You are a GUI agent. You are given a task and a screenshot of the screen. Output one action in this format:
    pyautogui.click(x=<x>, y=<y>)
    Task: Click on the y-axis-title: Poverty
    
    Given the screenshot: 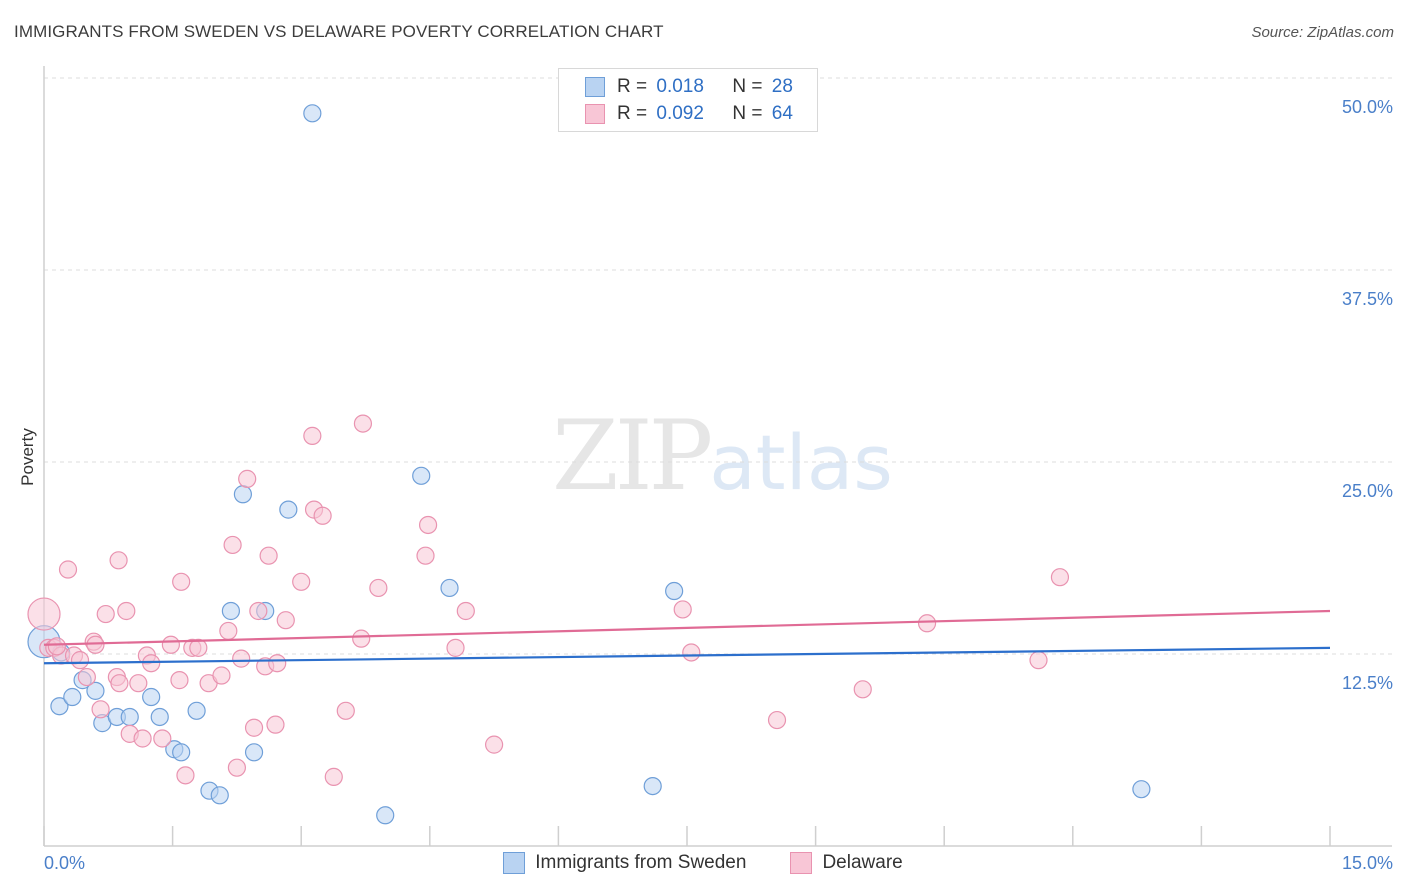 What is the action you would take?
    pyautogui.click(x=27, y=457)
    